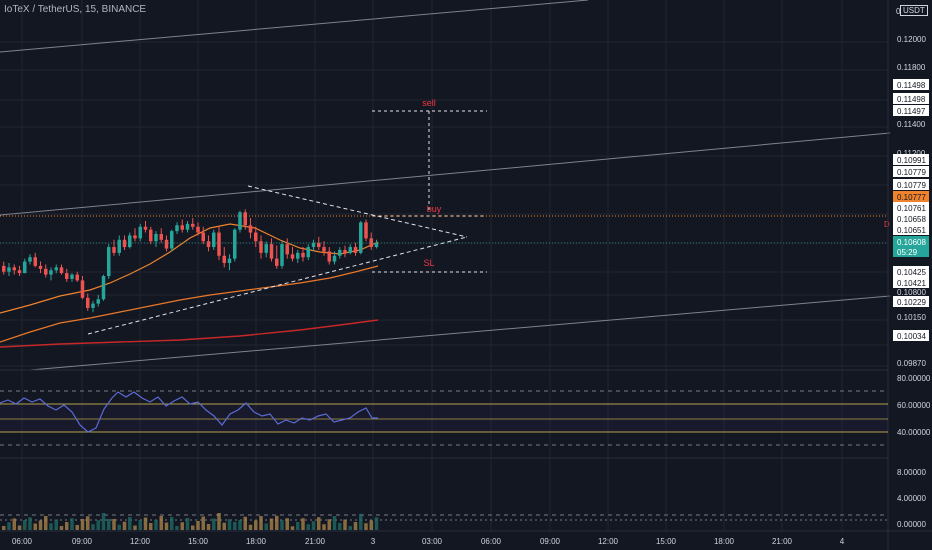 This screenshot has width=932, height=550. Describe the element at coordinates (373, 541) in the screenshot. I see `time-tick: 3` at that location.